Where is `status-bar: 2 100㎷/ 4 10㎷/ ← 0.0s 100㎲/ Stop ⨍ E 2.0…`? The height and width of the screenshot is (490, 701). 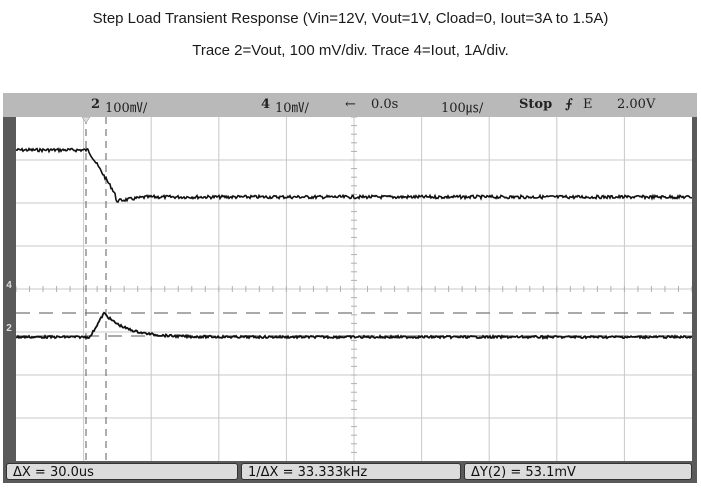 status-bar: 2 100㎷/ 4 10㎷/ ← 0.0s 100㎲/ Stop ⨍ E 2.0… is located at coordinates (350, 105).